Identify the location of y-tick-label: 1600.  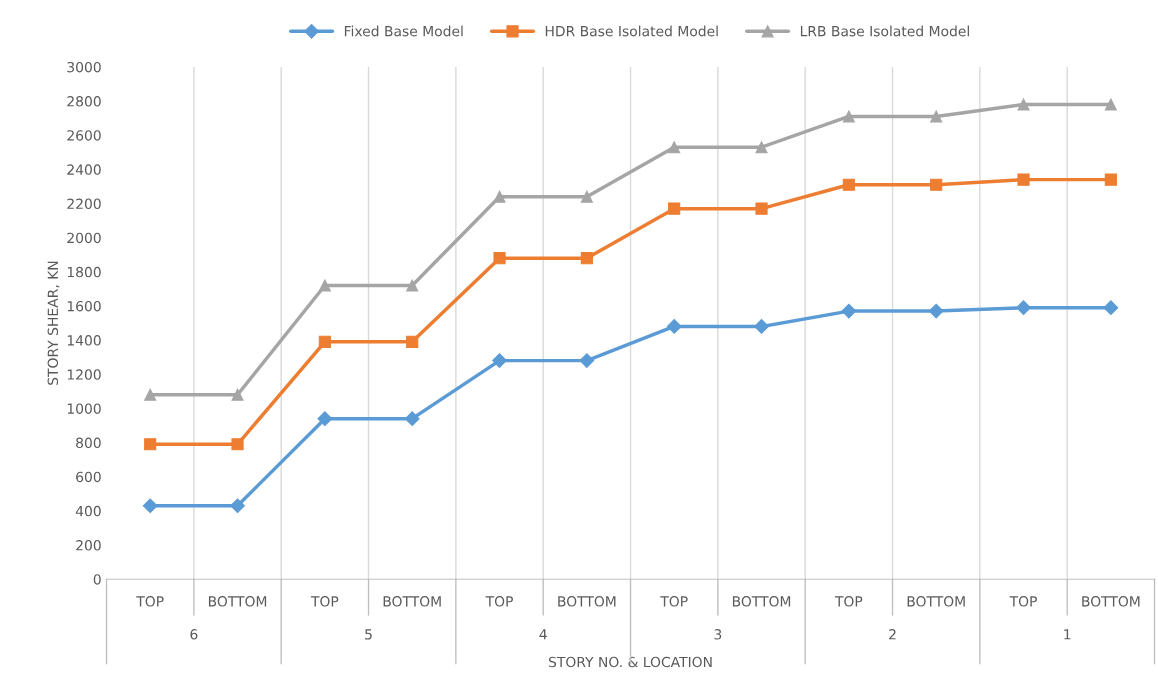
(84, 306).